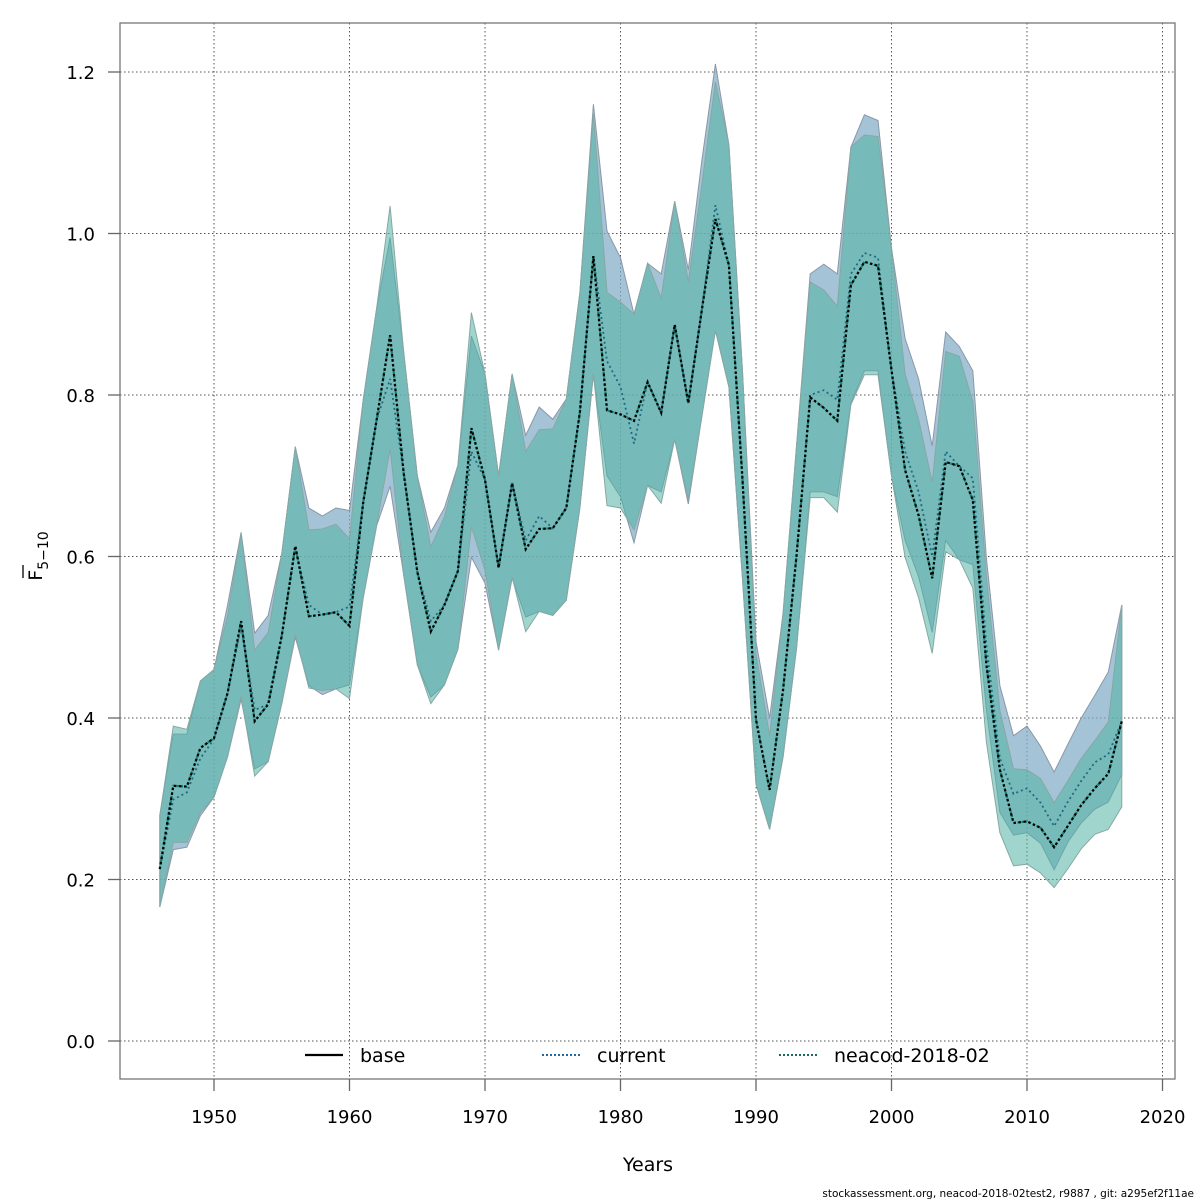 This screenshot has height=1200, width=1200. Describe the element at coordinates (688, 1103) in the screenshot. I see `x-axis: 1950 1960 1970 1980 1990 2000 2010 2020` at that location.